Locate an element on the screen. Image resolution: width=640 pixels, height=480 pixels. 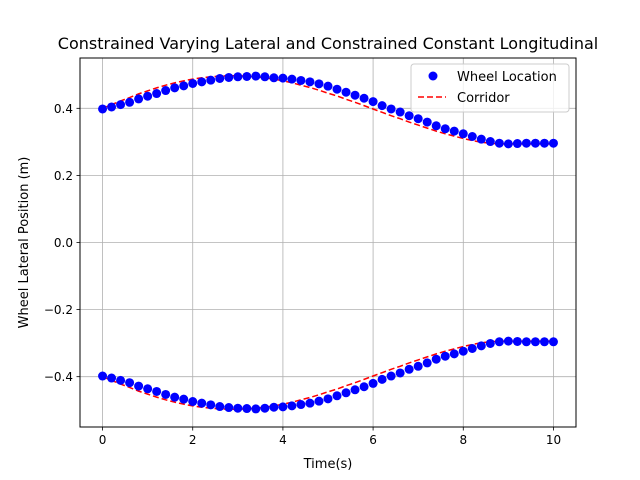
legend-frame is located at coordinates (490, 88).